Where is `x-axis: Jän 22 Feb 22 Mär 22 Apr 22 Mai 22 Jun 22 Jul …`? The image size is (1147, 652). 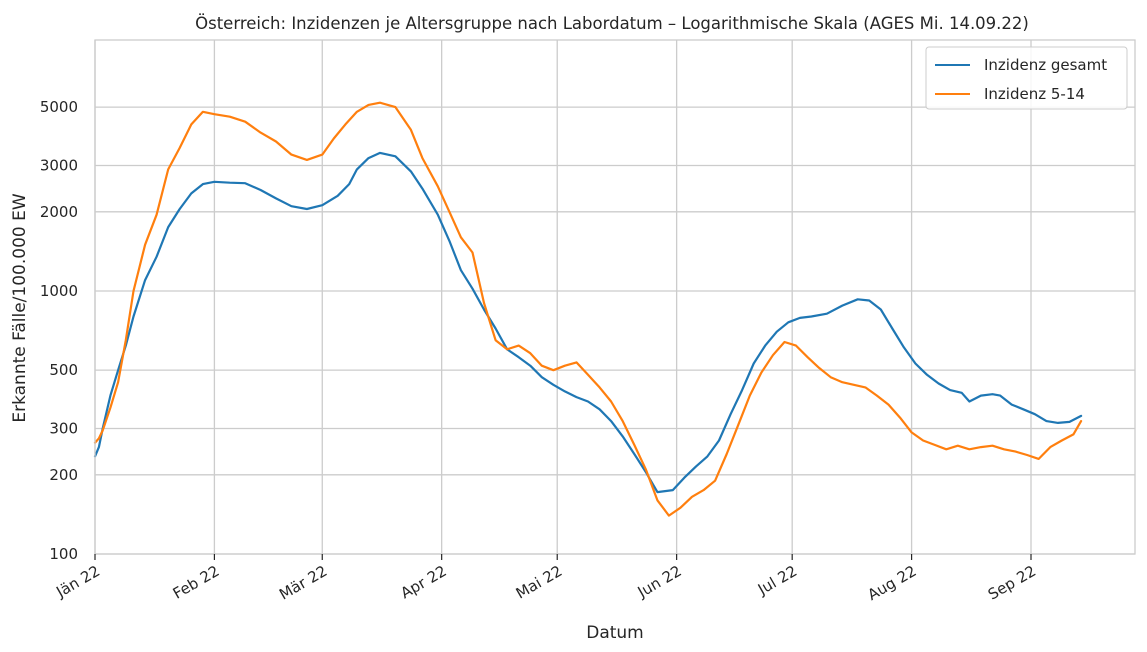 x-axis: Jän 22 Feb 22 Mär 22 Apr 22 Mai 22 Jun 22 Jul … is located at coordinates (545, 579).